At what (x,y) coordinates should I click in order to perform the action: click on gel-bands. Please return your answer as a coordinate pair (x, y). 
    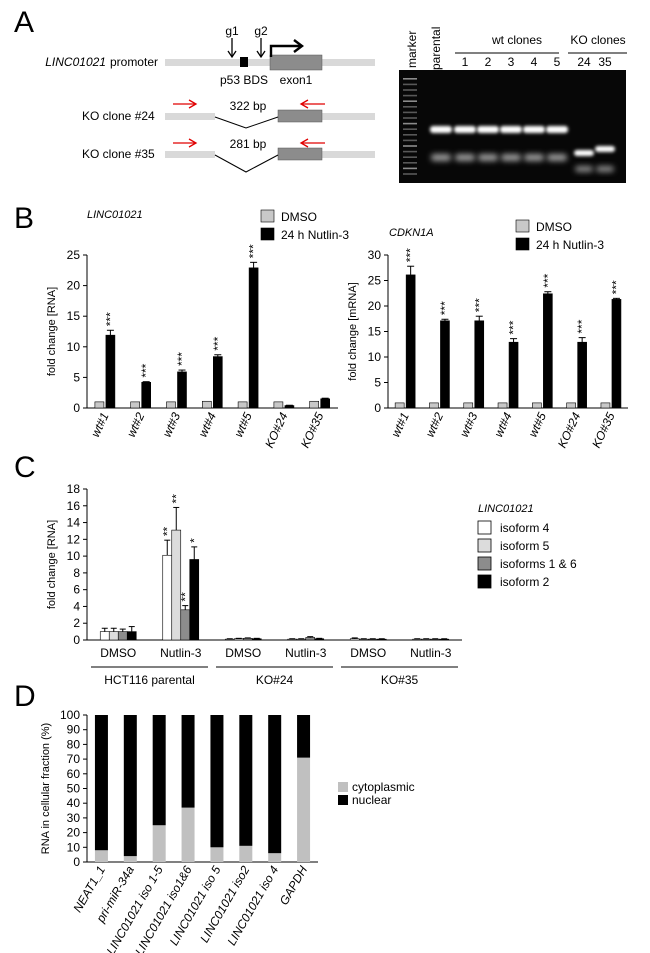
    Looking at the image, I should click on (509, 126).